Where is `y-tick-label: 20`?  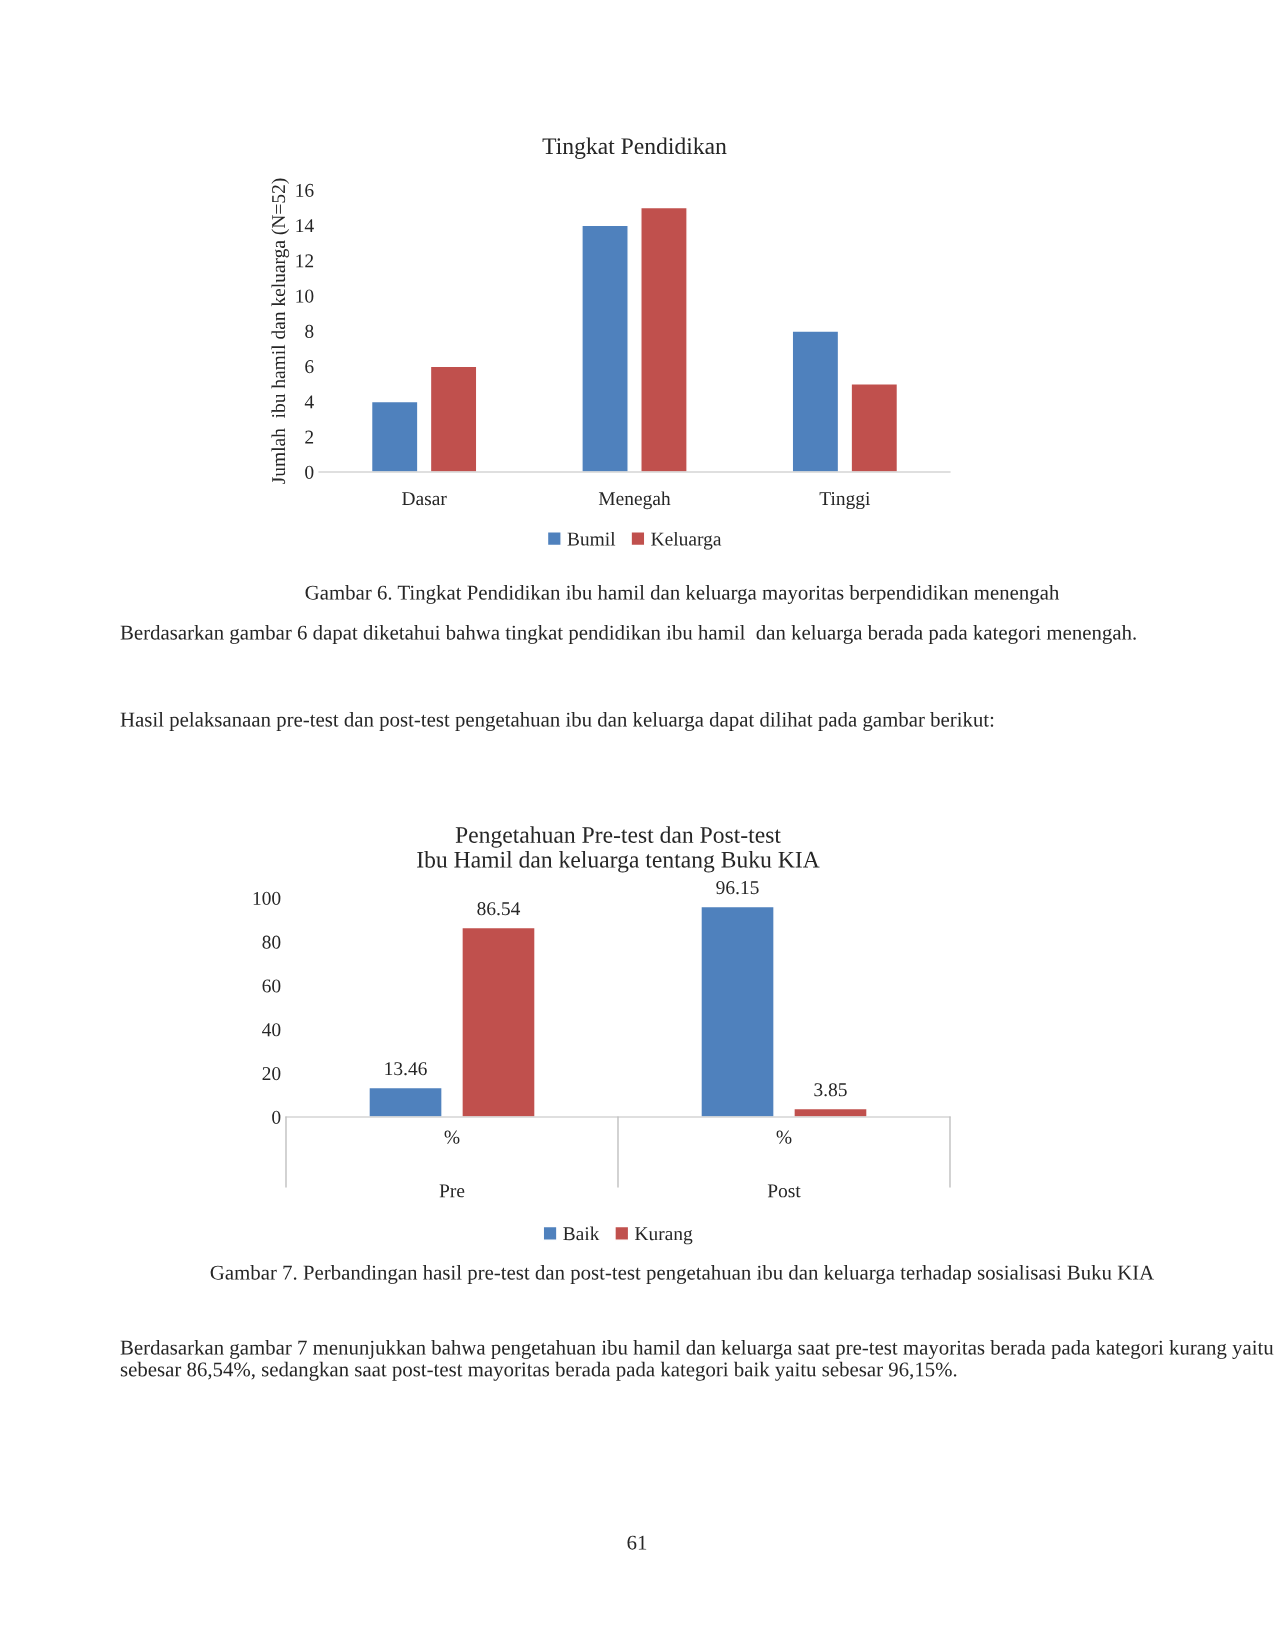
y-tick-label: 20 is located at coordinates (271, 1074).